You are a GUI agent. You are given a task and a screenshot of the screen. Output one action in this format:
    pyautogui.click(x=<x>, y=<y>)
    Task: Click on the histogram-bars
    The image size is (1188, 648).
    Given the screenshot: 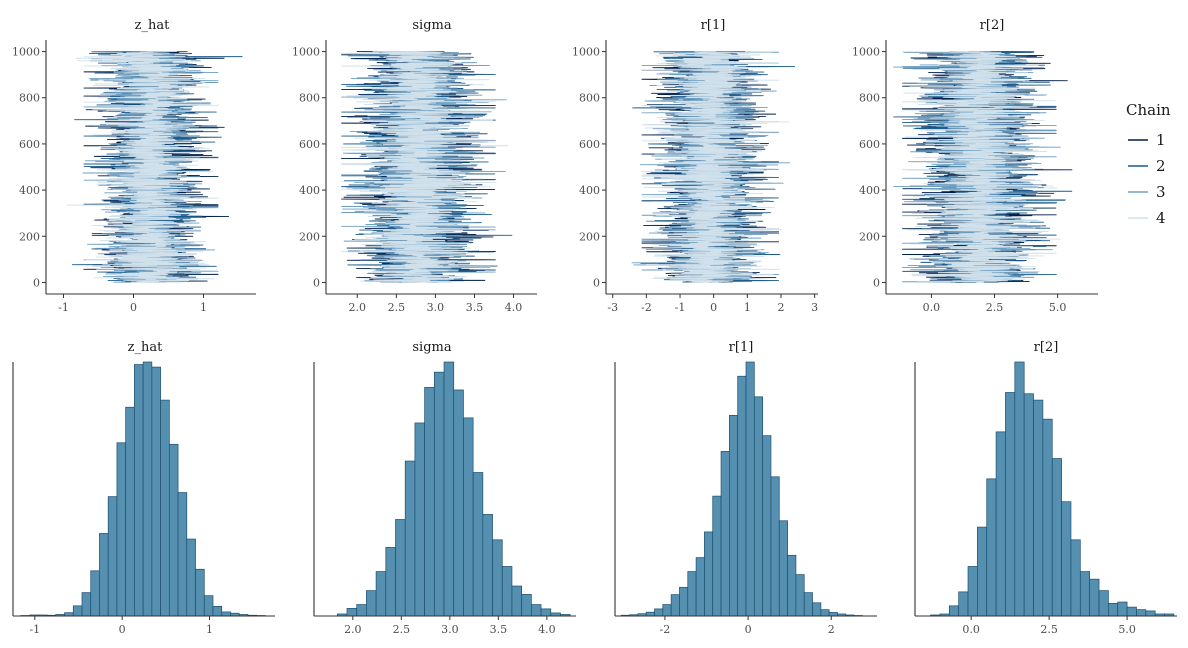 What is the action you would take?
    pyautogui.click(x=143, y=489)
    